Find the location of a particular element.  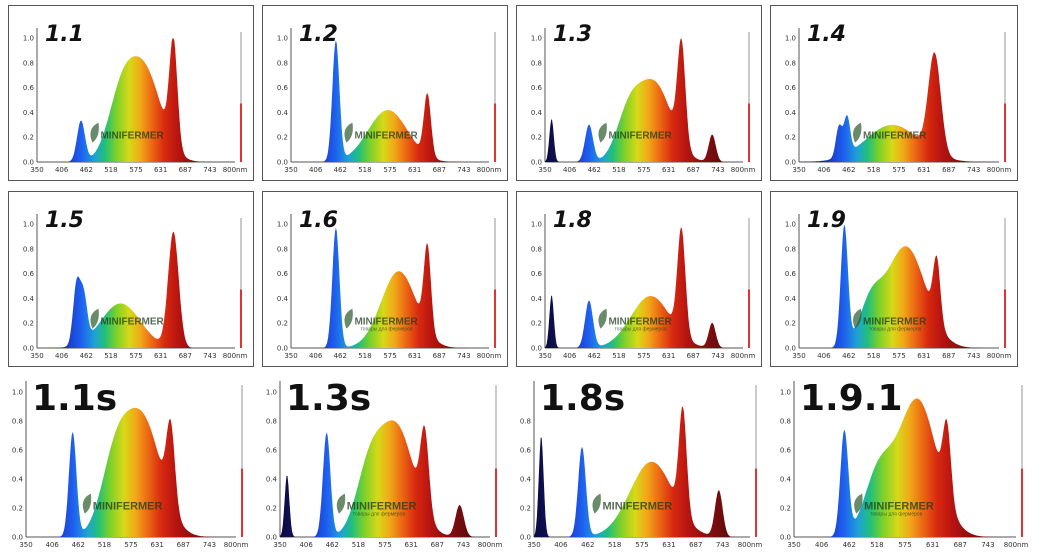

panel-title: 1.8 is located at coordinates (572, 220).